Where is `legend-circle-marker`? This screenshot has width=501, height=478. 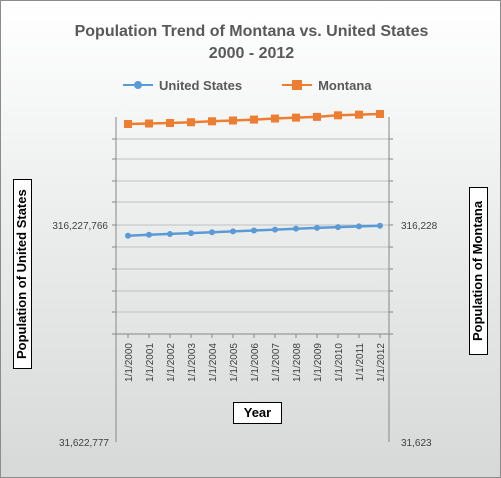 legend-circle-marker is located at coordinates (138, 85).